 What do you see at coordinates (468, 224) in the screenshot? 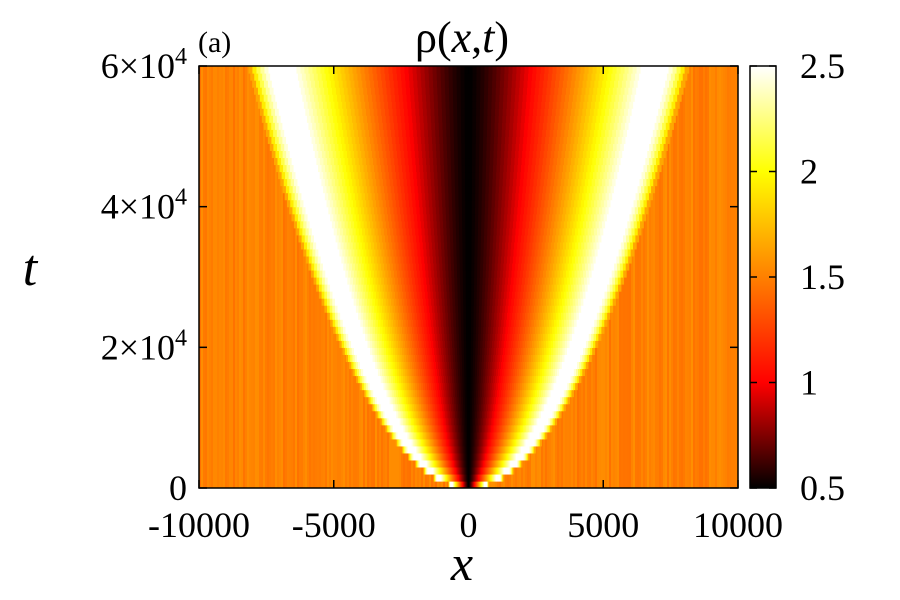
I see `heatmap-row` at bounding box center [468, 224].